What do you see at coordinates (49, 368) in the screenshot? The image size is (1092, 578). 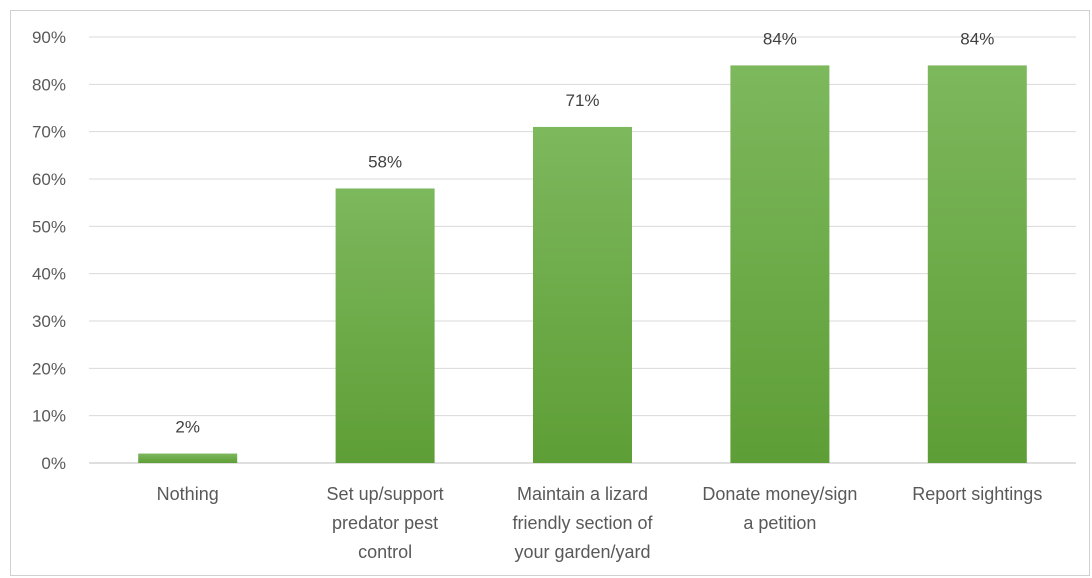 I see `y-tick-label: 20%` at bounding box center [49, 368].